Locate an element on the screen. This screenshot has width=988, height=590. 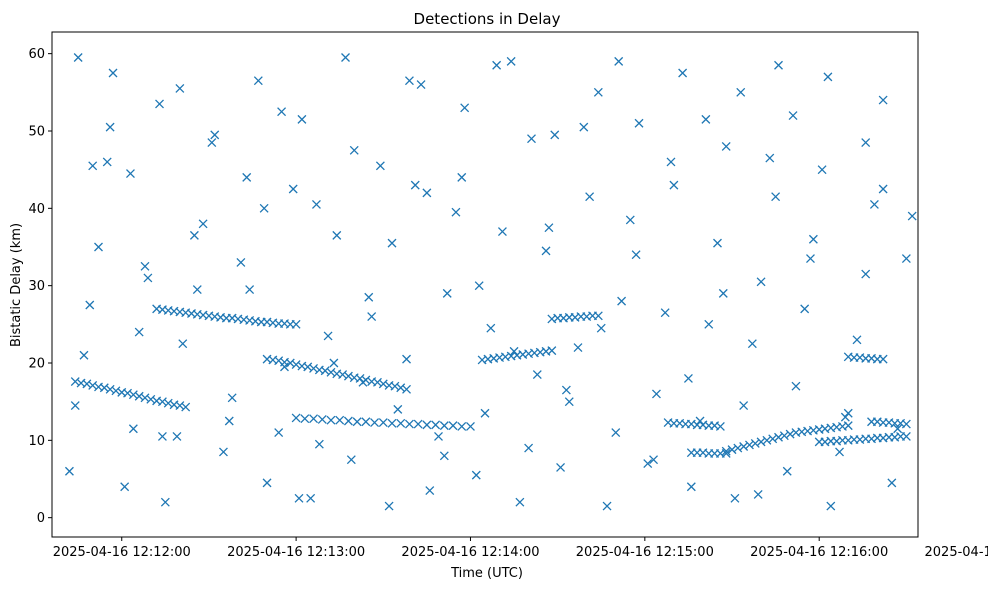
y-axis-label: Bistatic Delay (km) is located at coordinates (16, 285).